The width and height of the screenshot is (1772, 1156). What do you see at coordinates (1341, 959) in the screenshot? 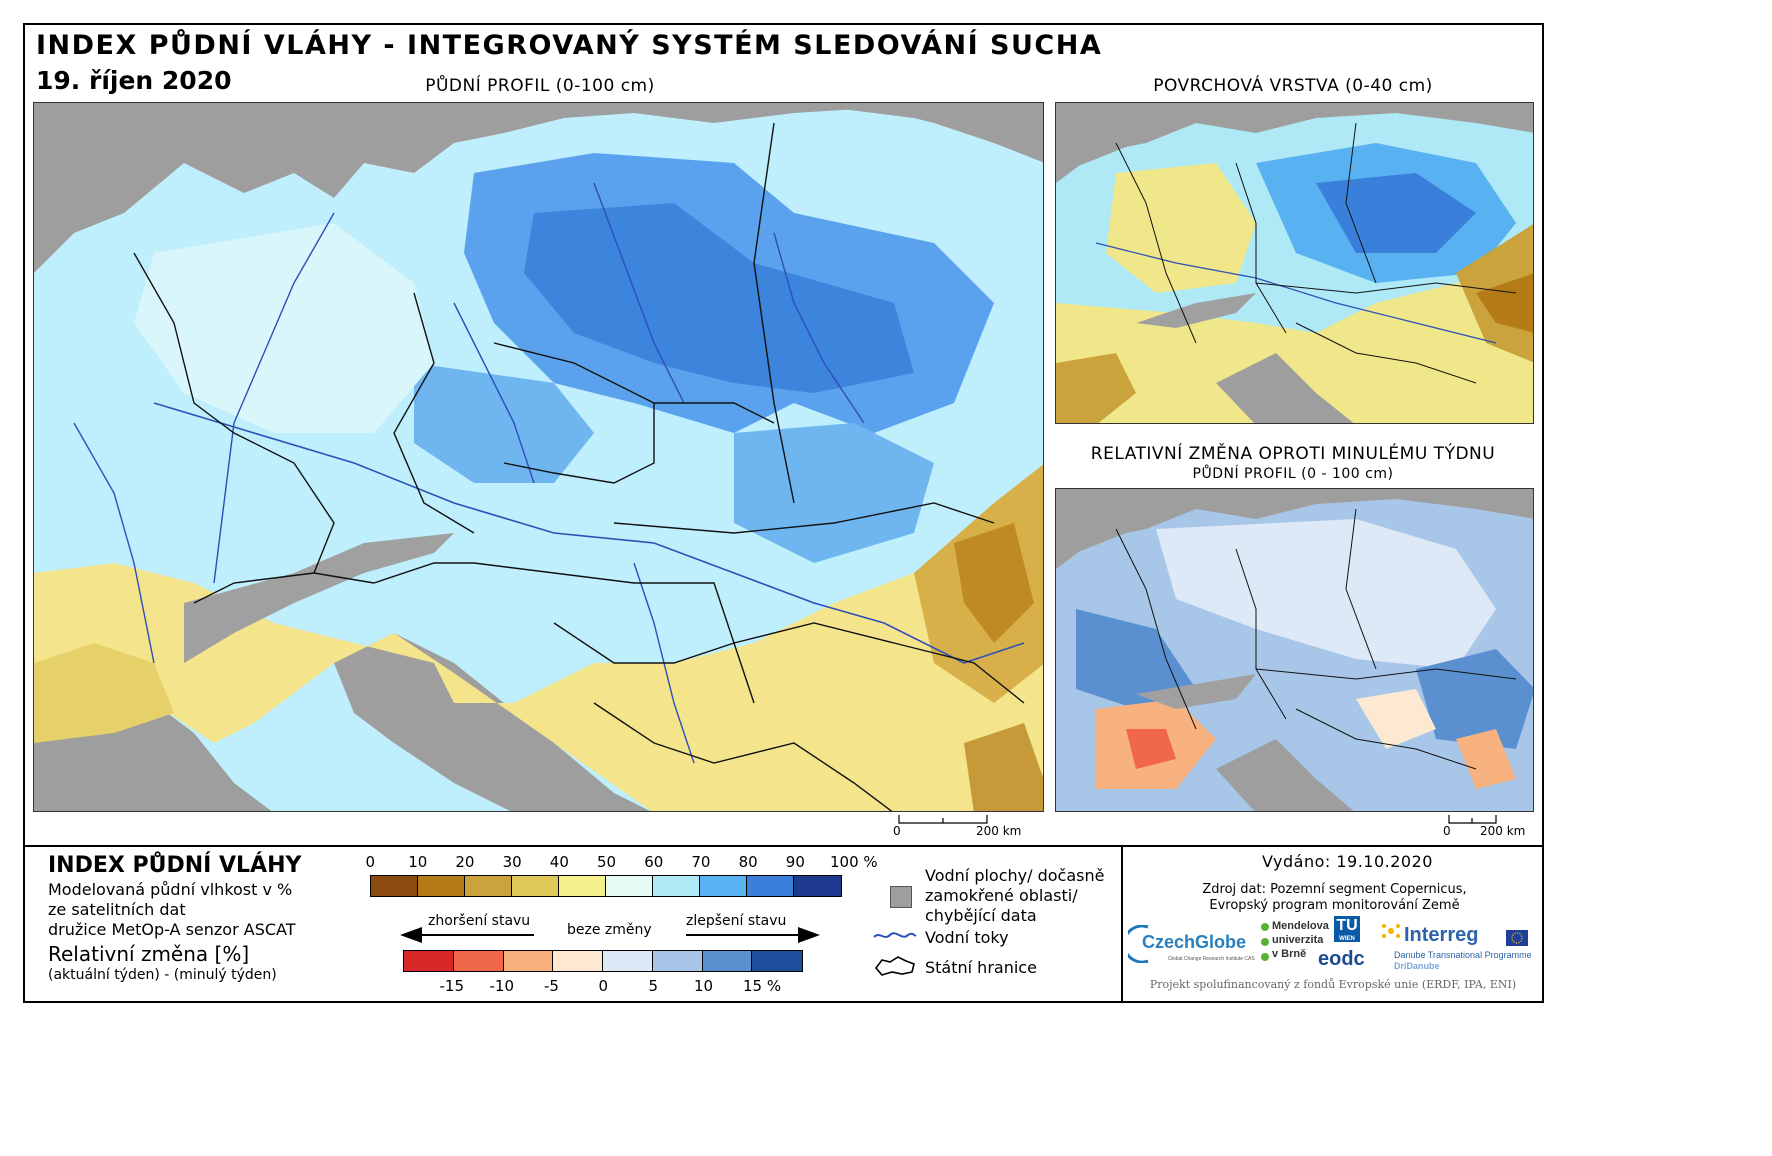
I see `eodc-text: eodc` at bounding box center [1341, 959].